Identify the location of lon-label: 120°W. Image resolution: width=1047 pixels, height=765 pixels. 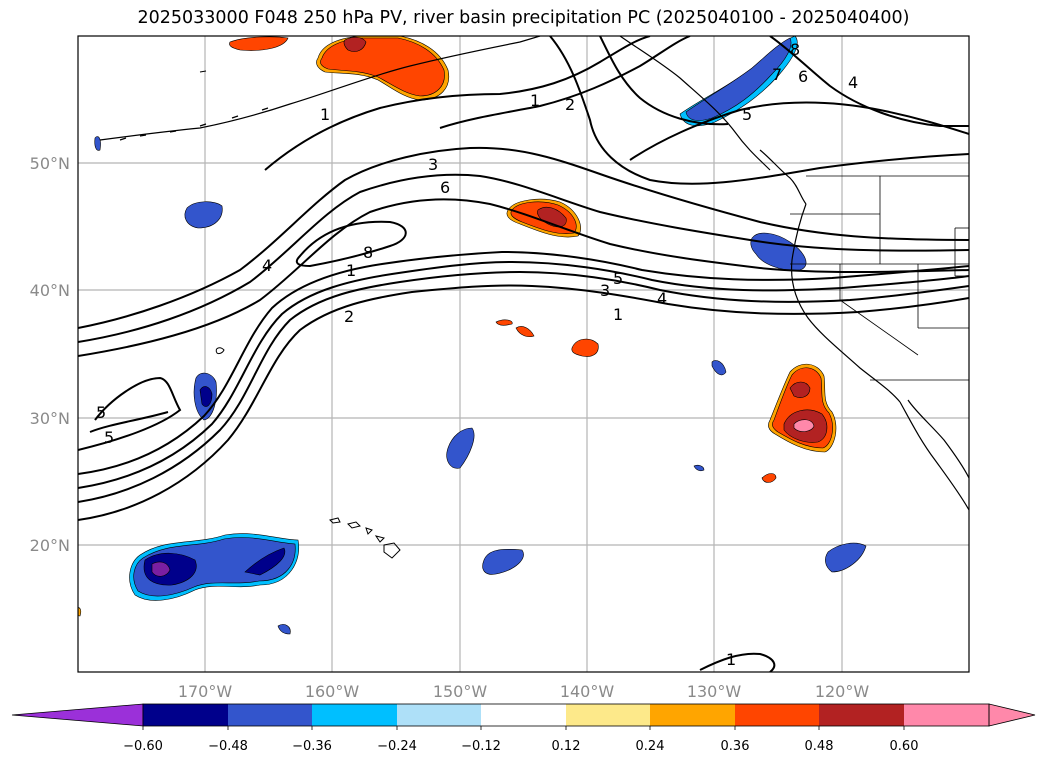
(842, 691).